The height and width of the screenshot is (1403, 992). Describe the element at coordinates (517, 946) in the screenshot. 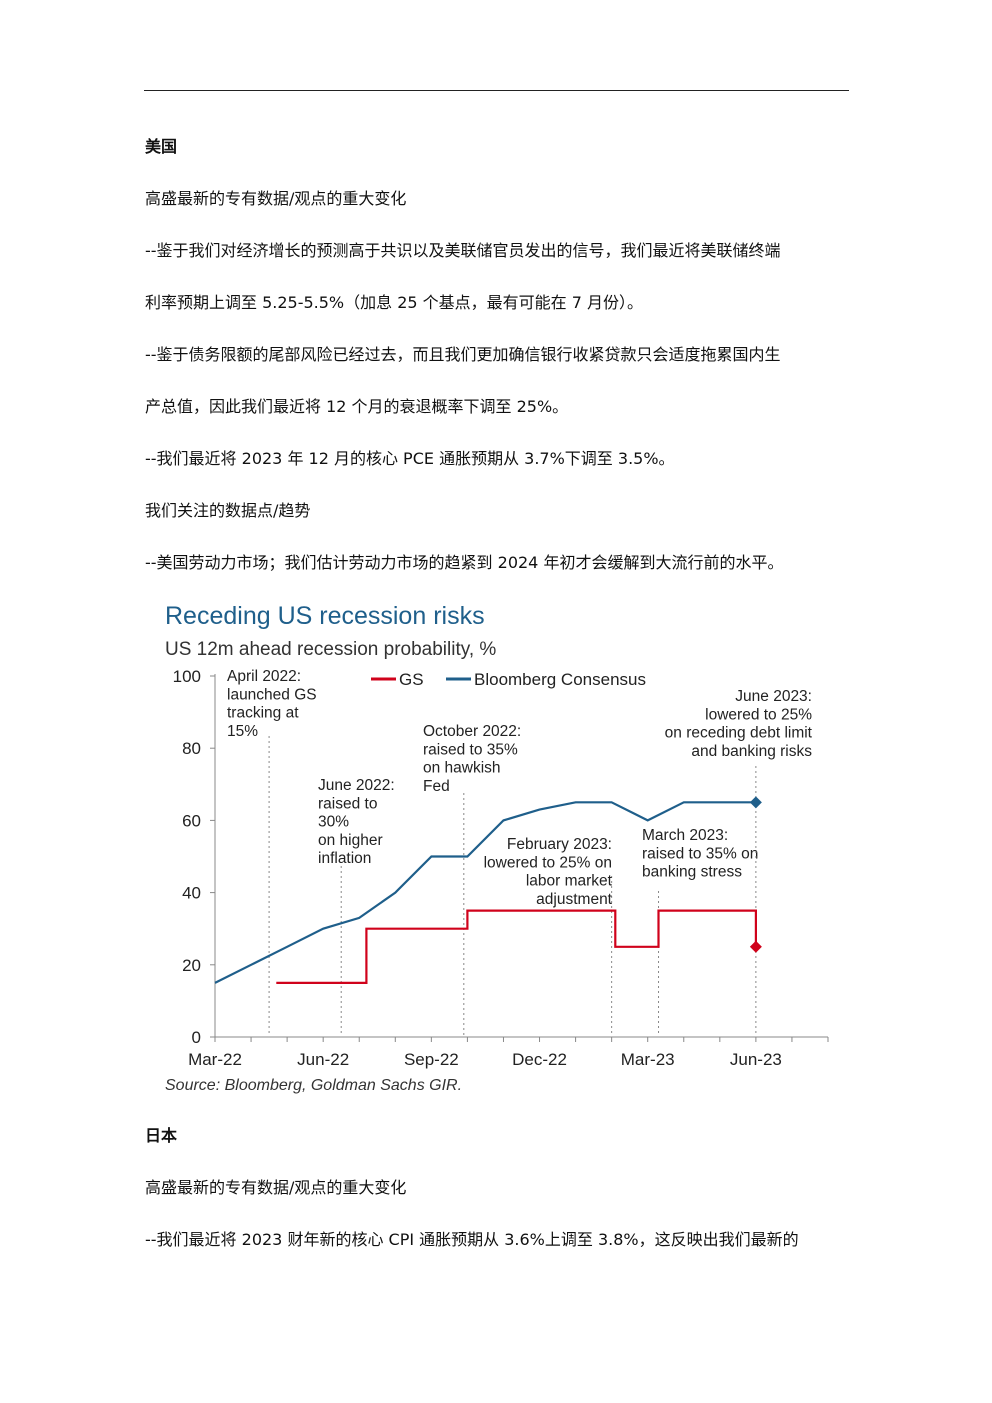

I see `series-line-gs` at that location.